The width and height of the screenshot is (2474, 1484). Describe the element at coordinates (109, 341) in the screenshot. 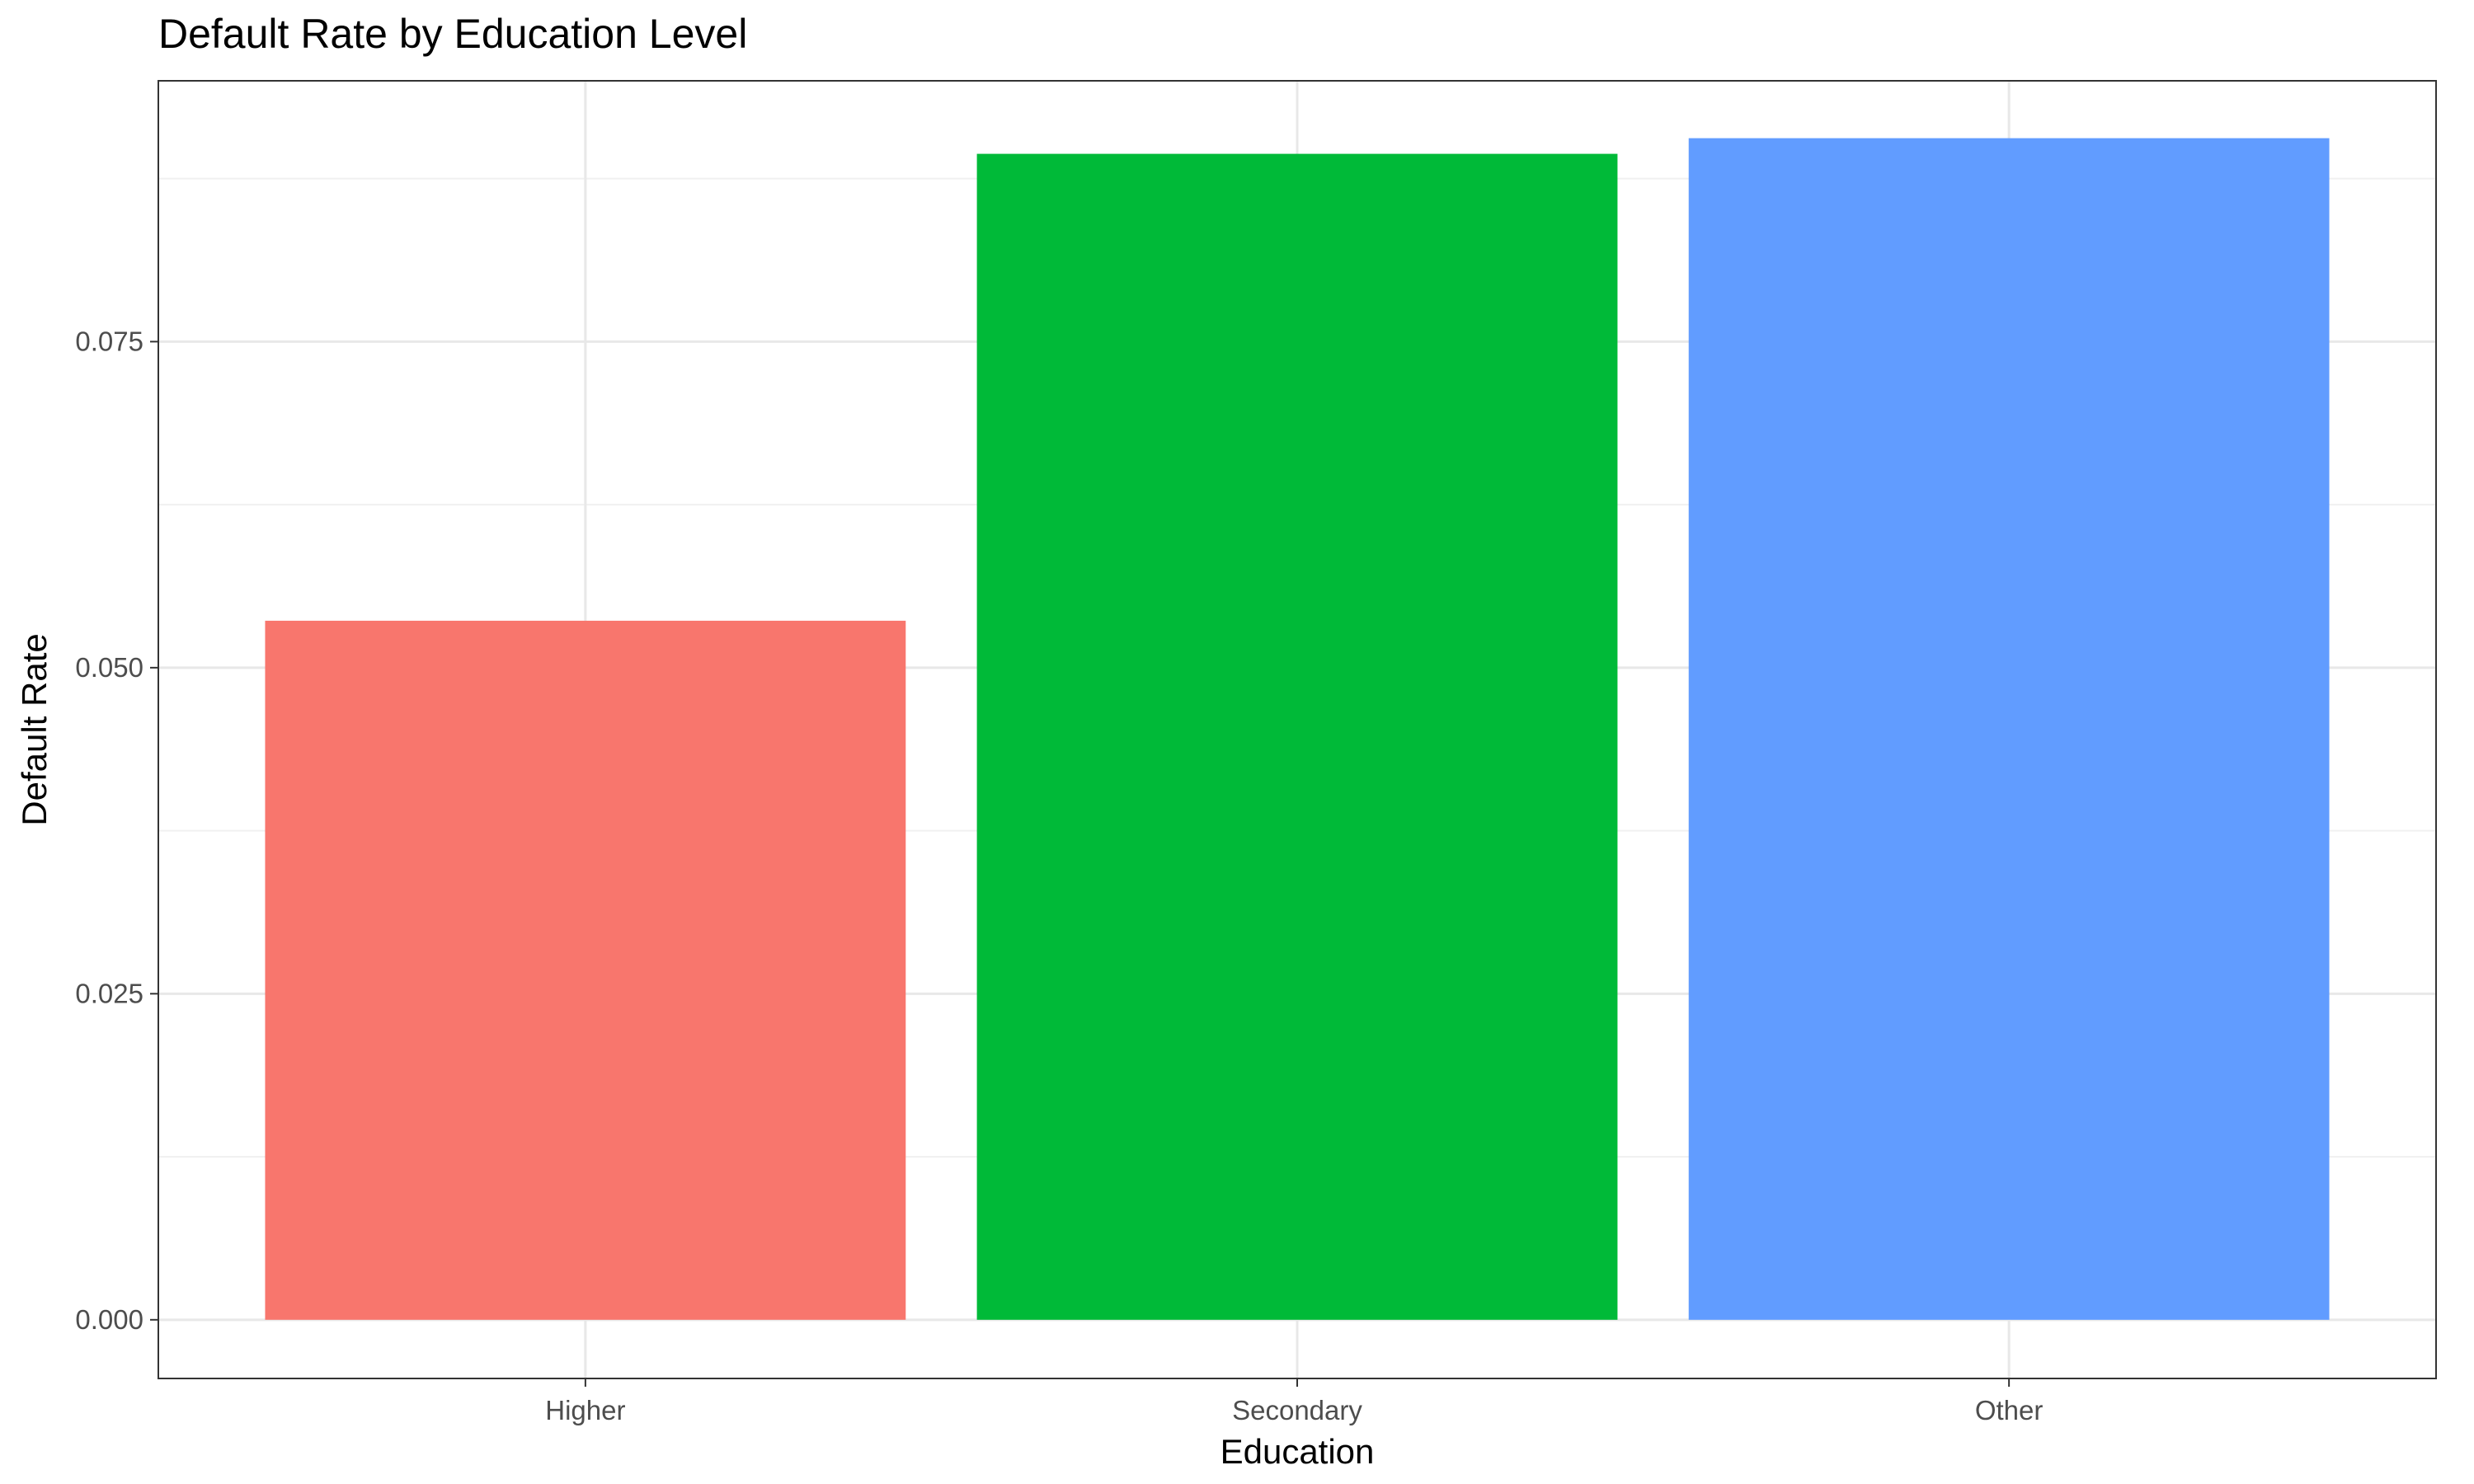

I see `y-tick-label: 0.075` at that location.